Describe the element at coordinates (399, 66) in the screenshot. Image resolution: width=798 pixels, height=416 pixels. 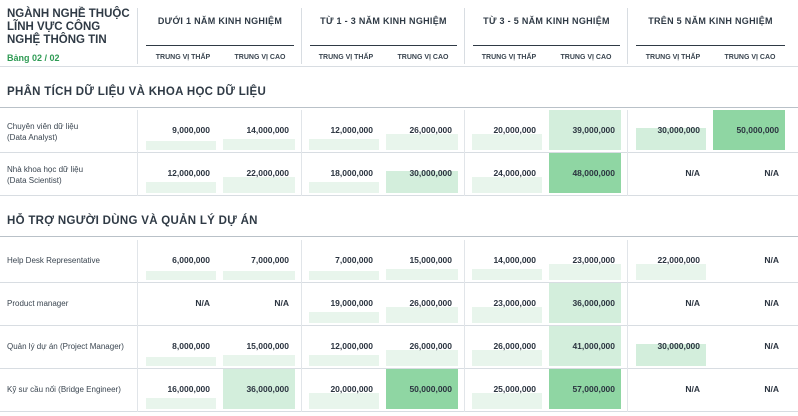
I see `header-divider` at that location.